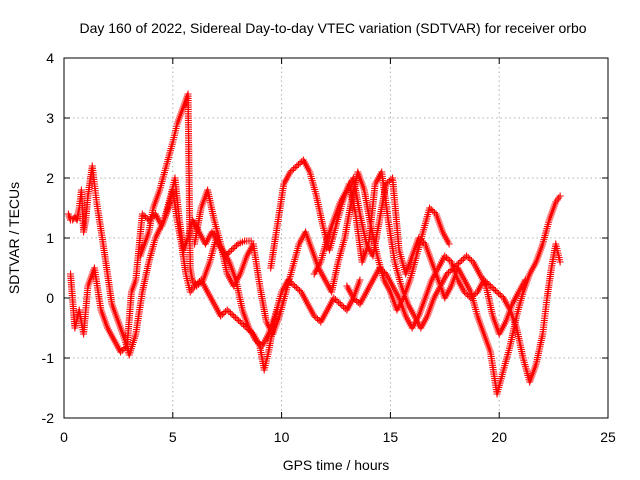 This screenshot has height=480, width=640. What do you see at coordinates (322, 253) in the screenshot?
I see `series-trace-d` at bounding box center [322, 253].